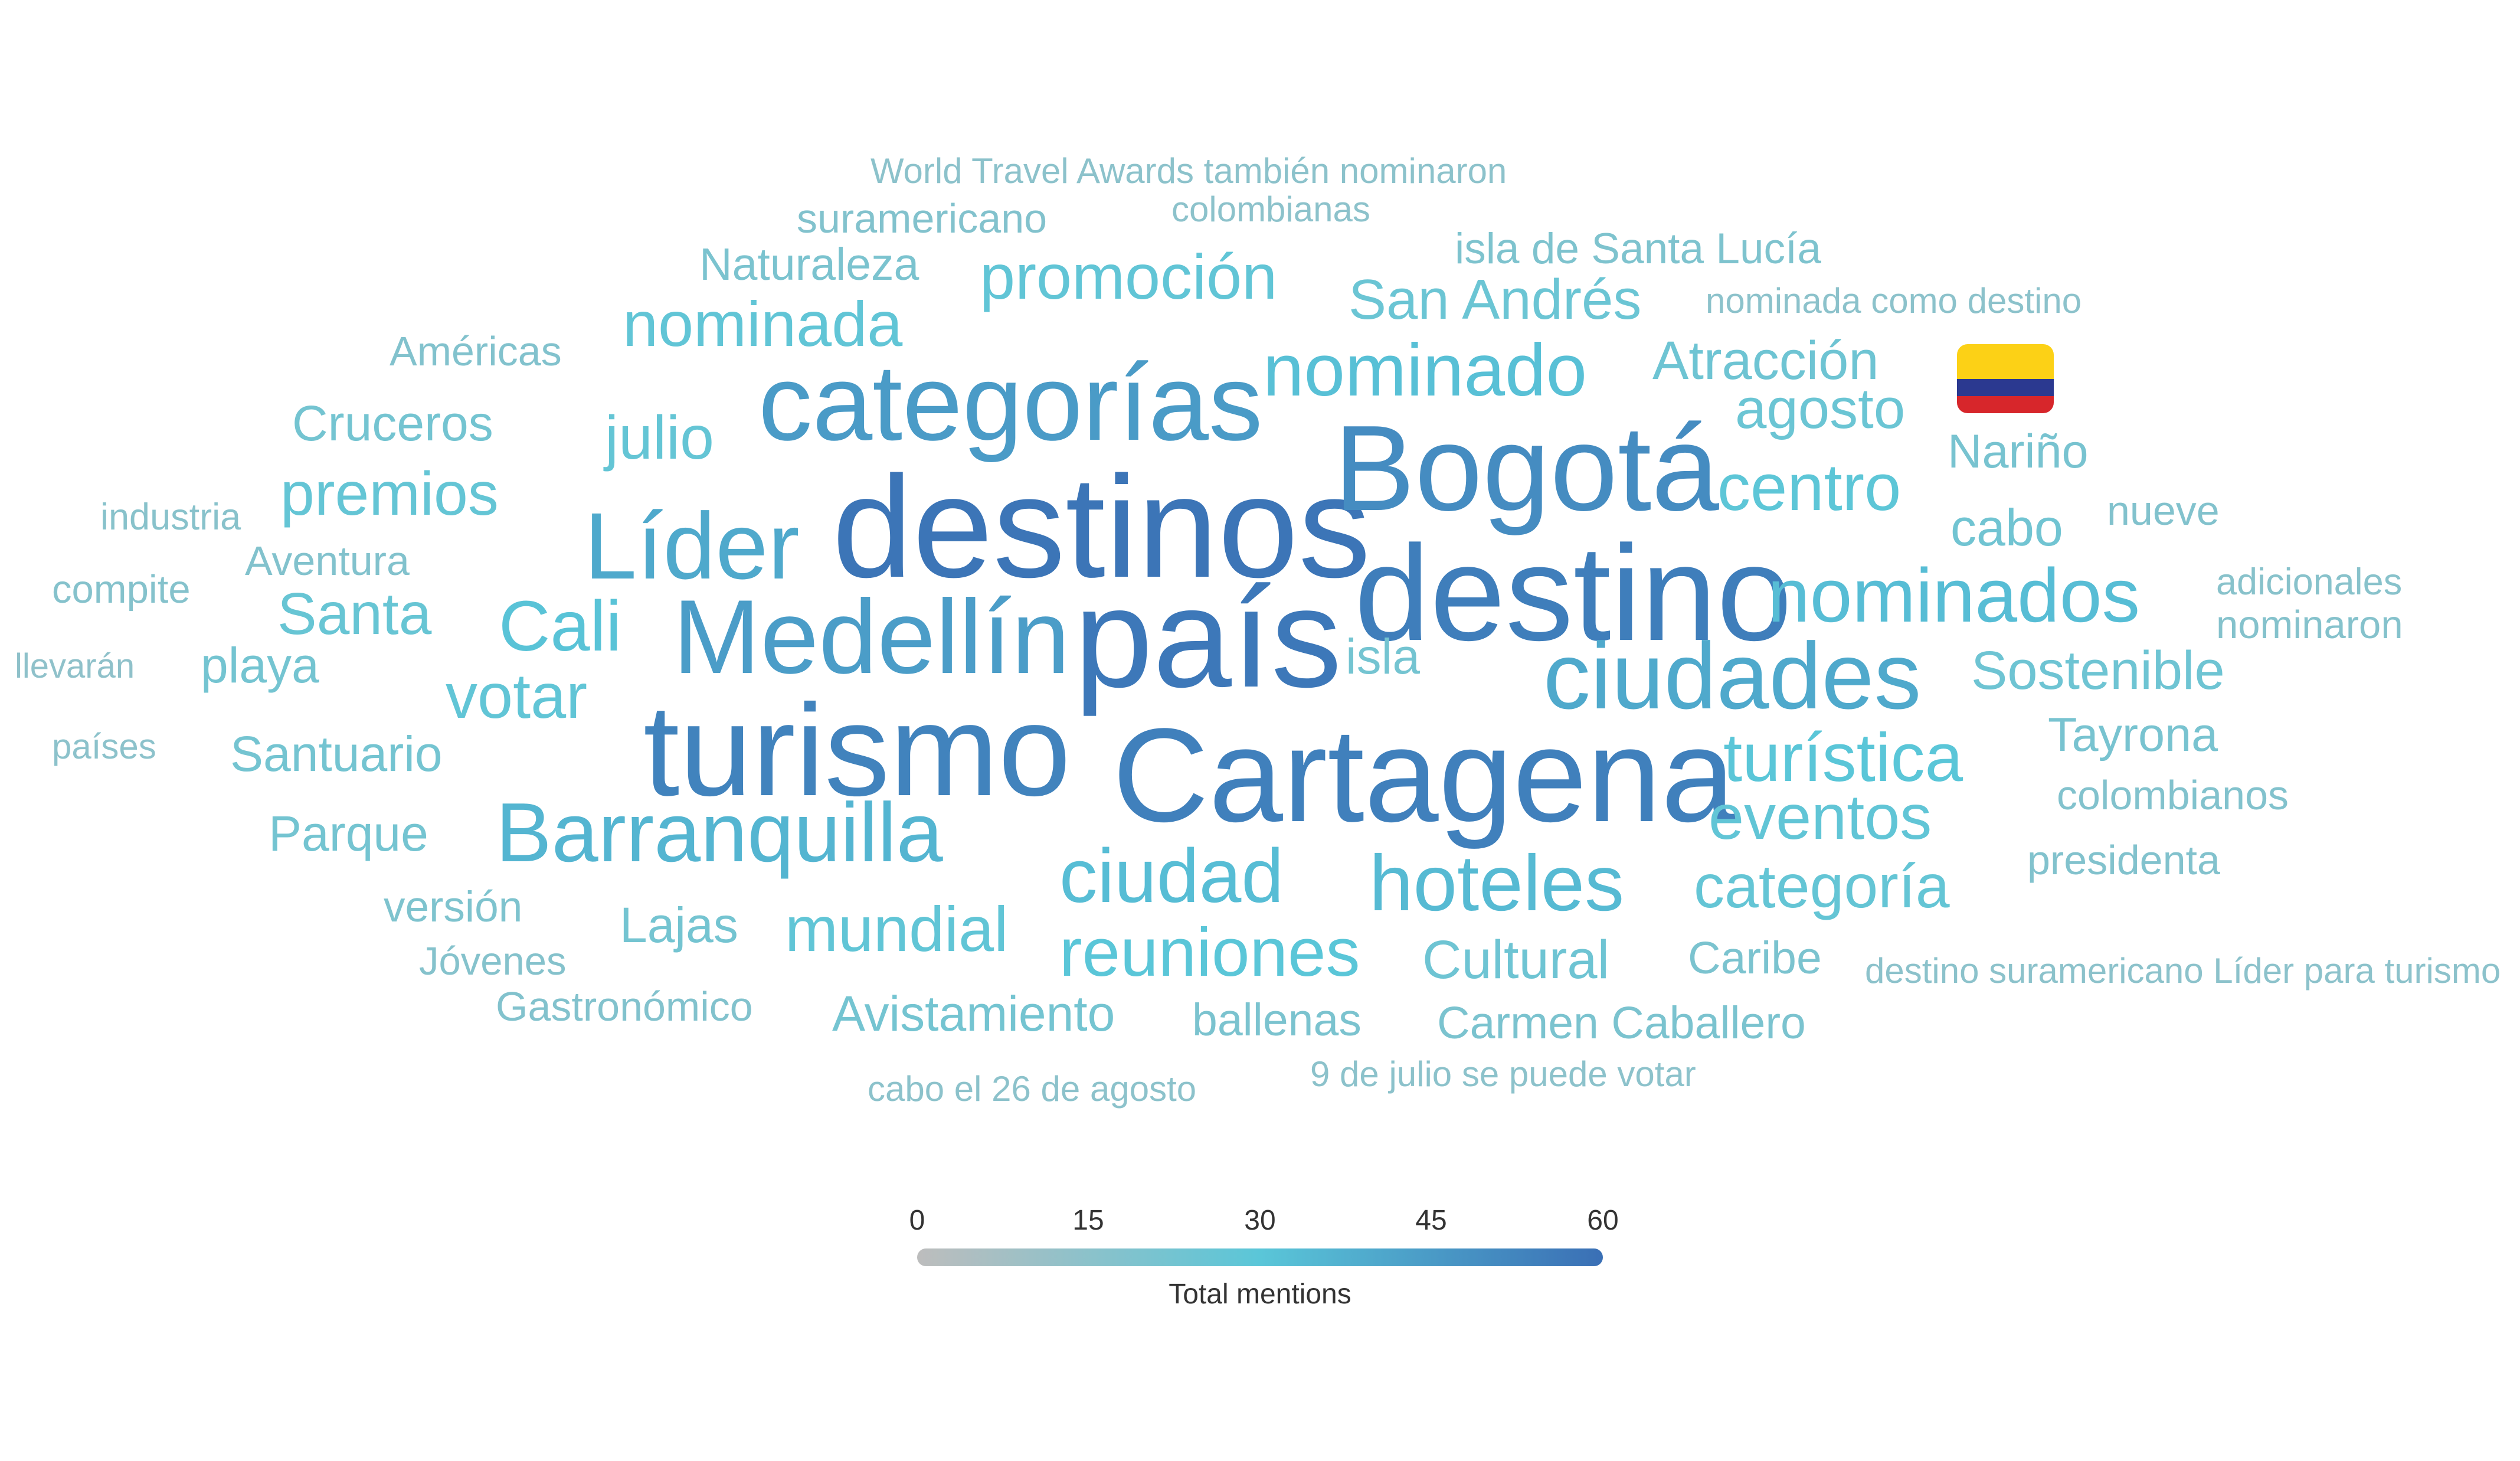 This screenshot has width=2520, height=1461. I want to click on word-40: playa, so click(260, 665).